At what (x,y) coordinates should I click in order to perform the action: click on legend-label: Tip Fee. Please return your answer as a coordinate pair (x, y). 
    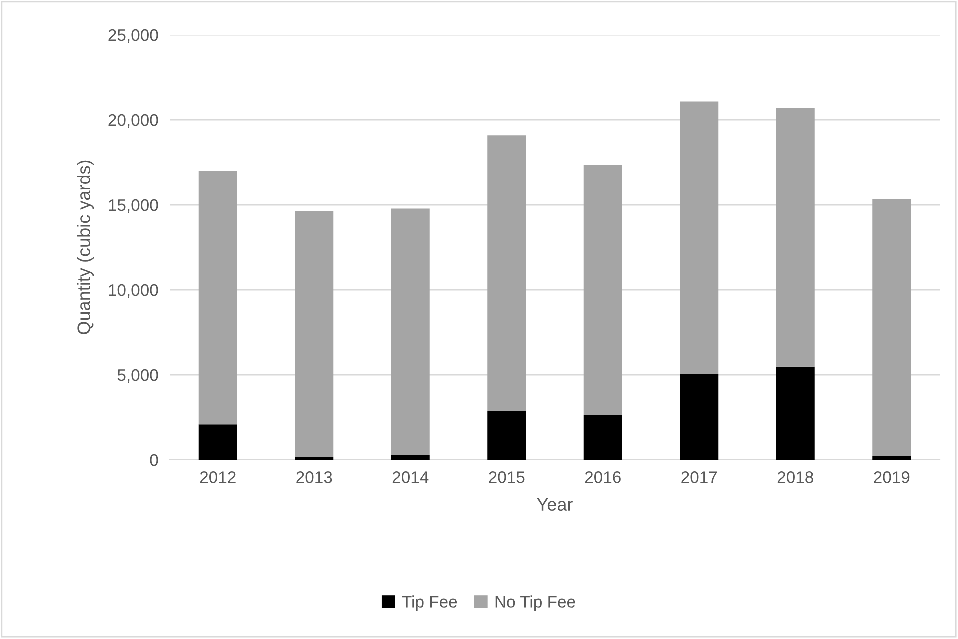
    Looking at the image, I should click on (430, 604).